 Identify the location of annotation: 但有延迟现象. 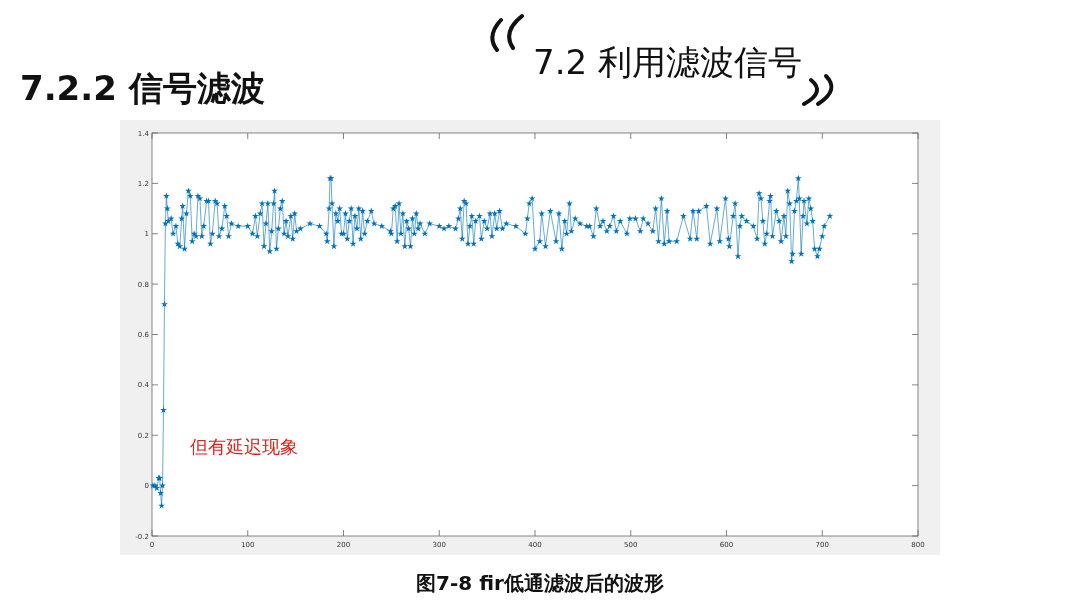
(244, 446).